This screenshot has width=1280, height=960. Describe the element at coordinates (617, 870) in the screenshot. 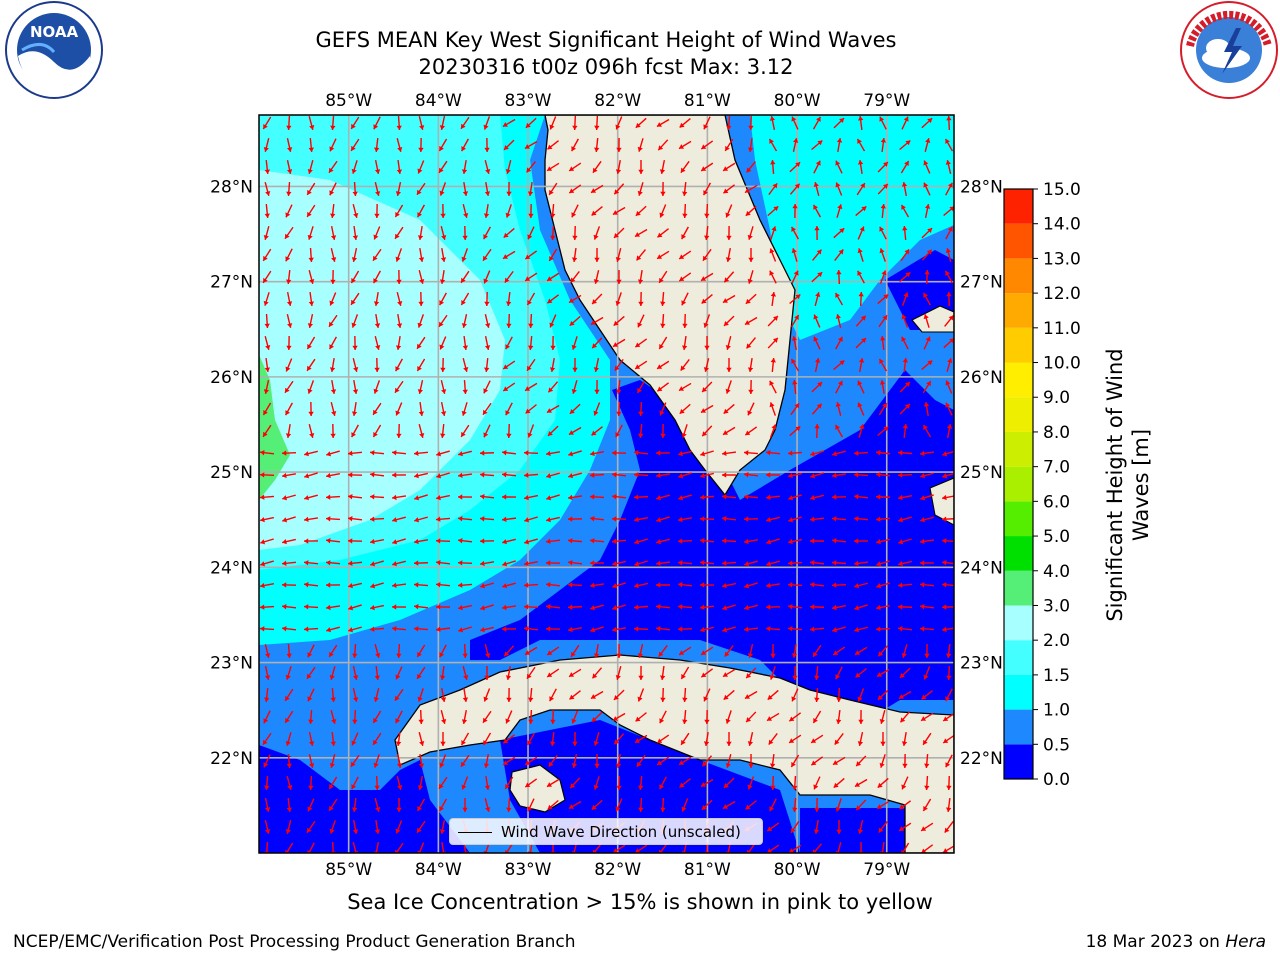

I see `lon-tick-label-bottom: 82°W` at that location.